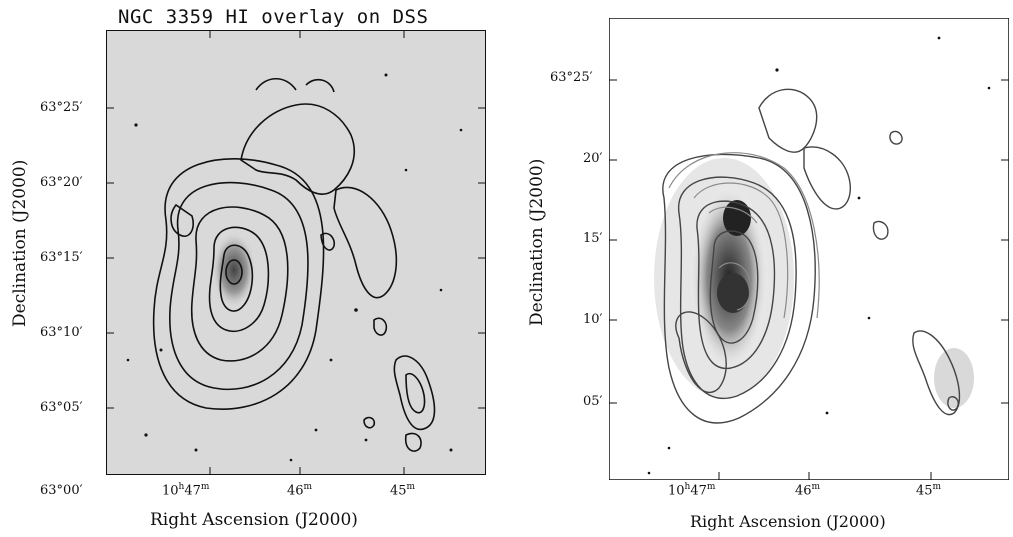  What do you see at coordinates (254, 520) in the screenshot?
I see `left-x-axis-label: Right Ascension (J2000)` at bounding box center [254, 520].